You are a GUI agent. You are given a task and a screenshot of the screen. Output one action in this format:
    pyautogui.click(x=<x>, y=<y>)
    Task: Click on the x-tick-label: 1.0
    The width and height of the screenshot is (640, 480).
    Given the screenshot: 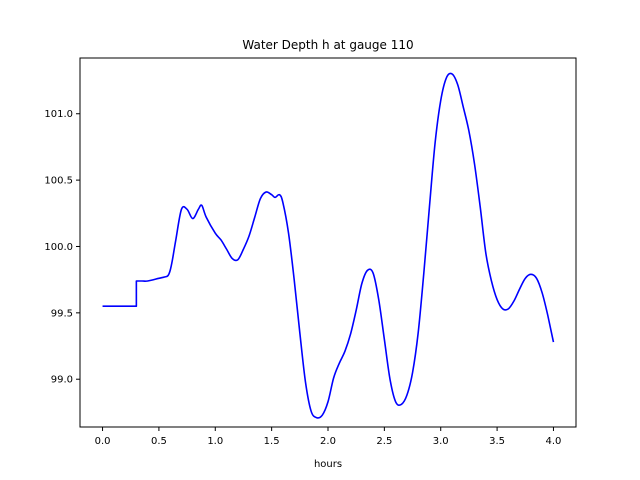 What is the action you would take?
    pyautogui.click(x=215, y=441)
    